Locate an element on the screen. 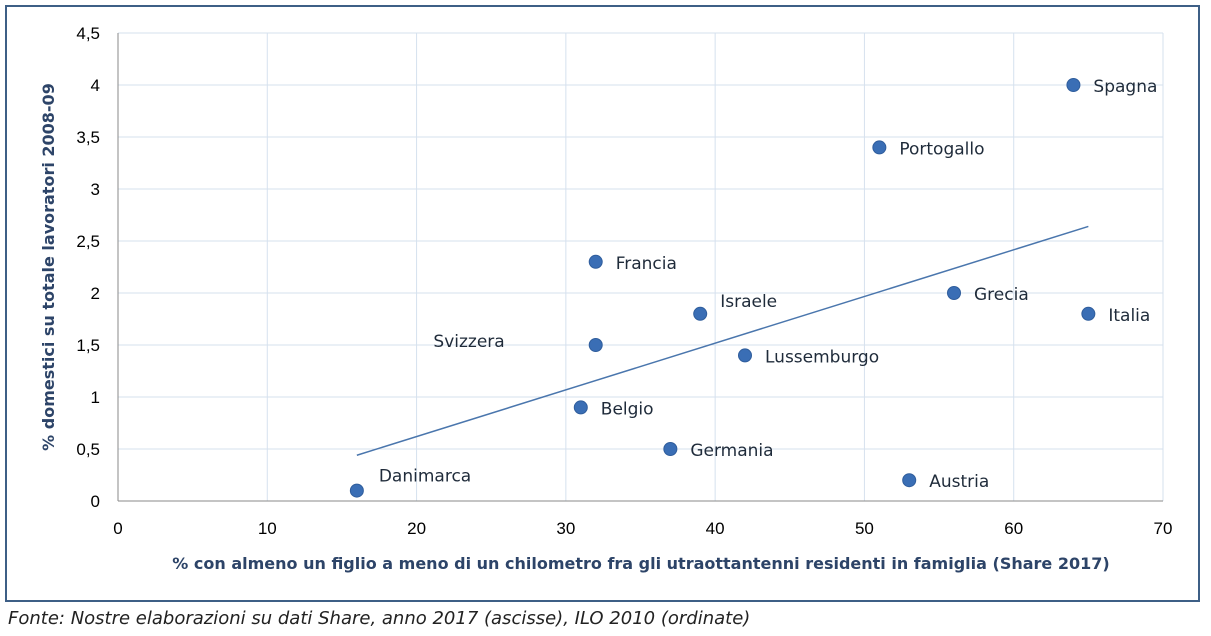 Image resolution: width=1211 pixels, height=636 pixels. point-label: Belgio is located at coordinates (627, 409).